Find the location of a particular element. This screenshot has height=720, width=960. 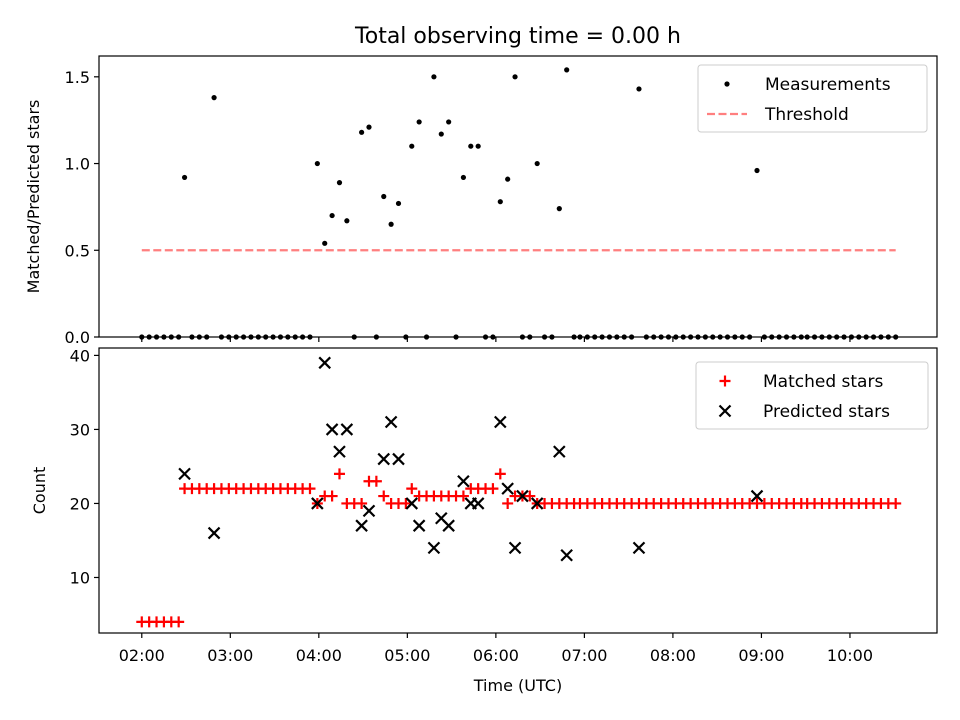

x-tick-label: 04:00 is located at coordinates (319, 655).